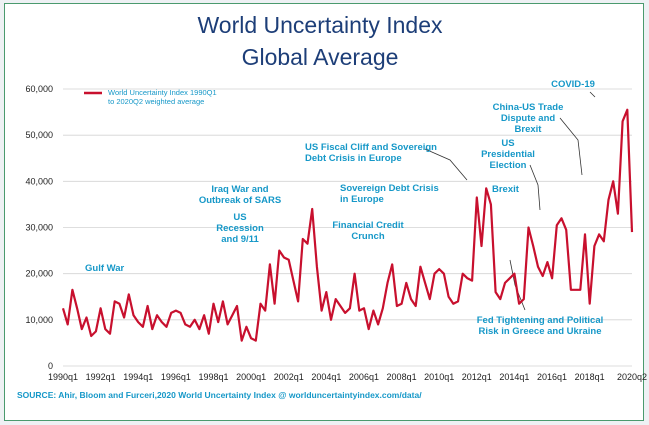 The width and height of the screenshot is (649, 425). What do you see at coordinates (539, 331) in the screenshot?
I see `annotation-label: Risk in Greece and Ukraine` at bounding box center [539, 331].